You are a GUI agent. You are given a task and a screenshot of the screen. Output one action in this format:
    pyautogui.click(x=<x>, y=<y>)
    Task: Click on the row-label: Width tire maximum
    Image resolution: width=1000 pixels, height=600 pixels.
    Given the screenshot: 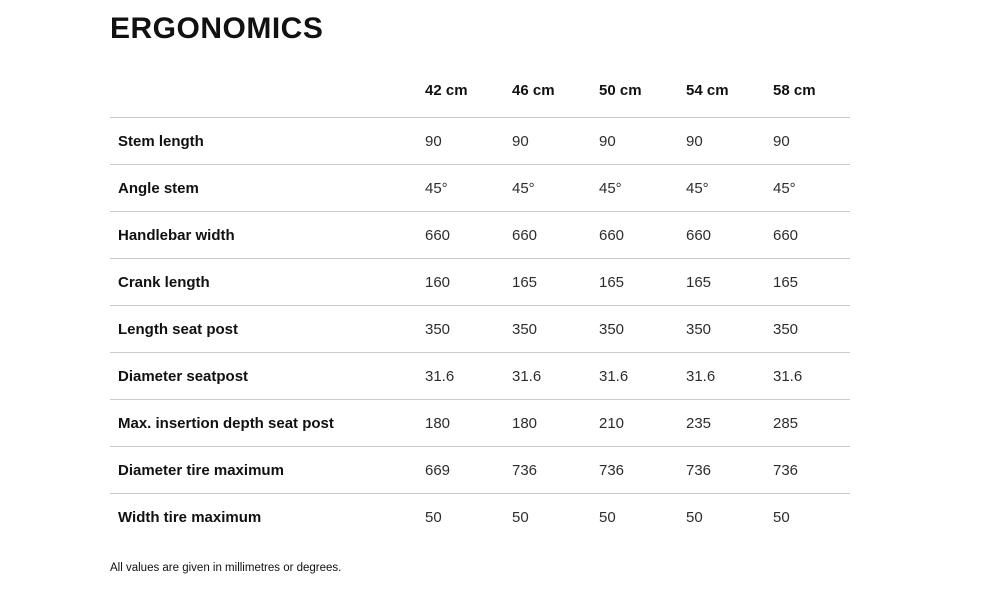 What is the action you would take?
    pyautogui.click(x=190, y=517)
    